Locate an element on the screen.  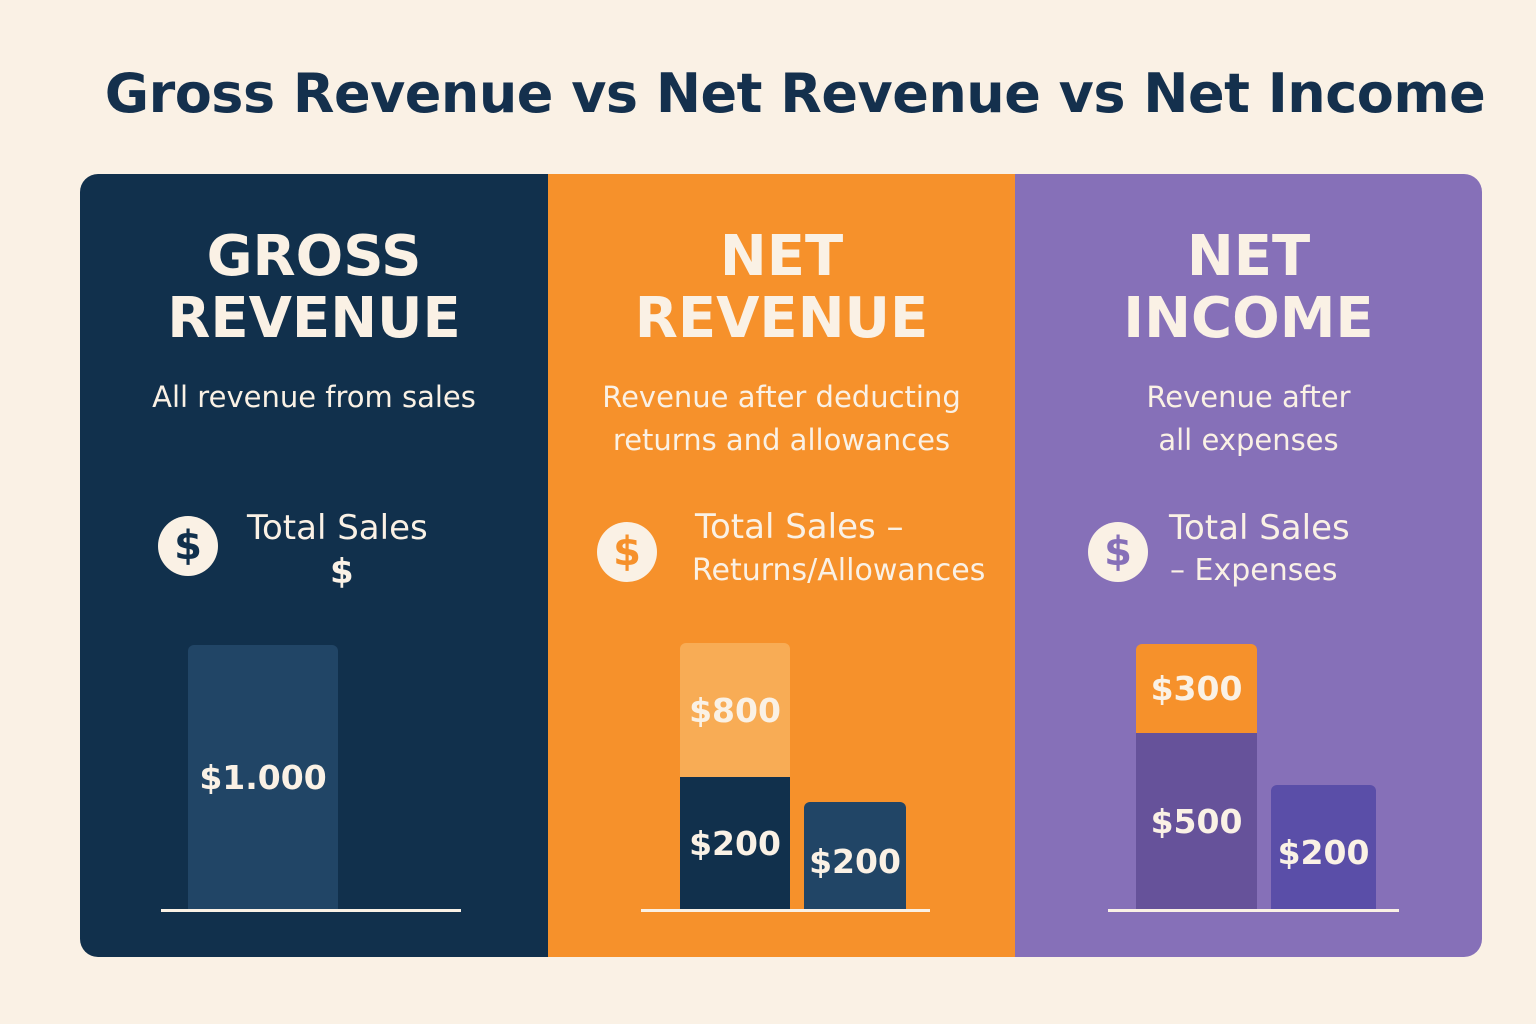
panel-description: All revenue from sales is located at coordinates (314, 397).